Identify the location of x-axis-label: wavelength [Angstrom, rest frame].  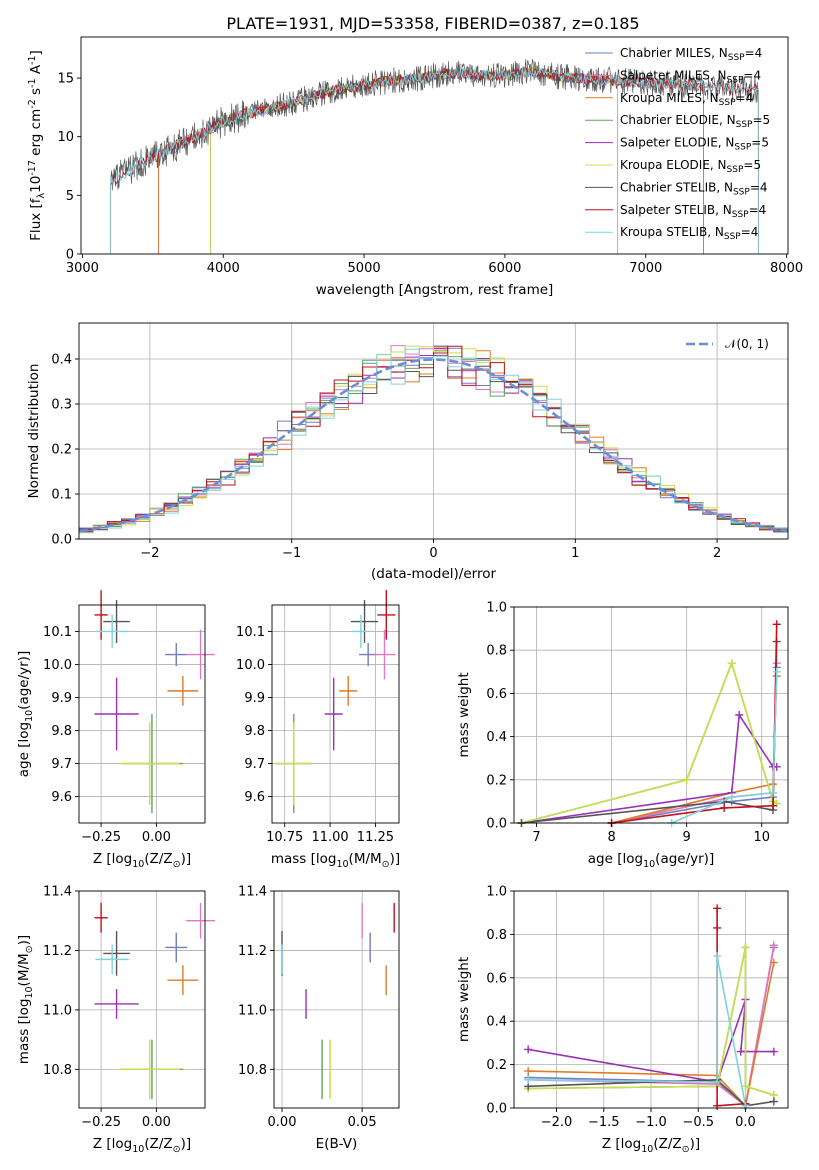
(435, 290).